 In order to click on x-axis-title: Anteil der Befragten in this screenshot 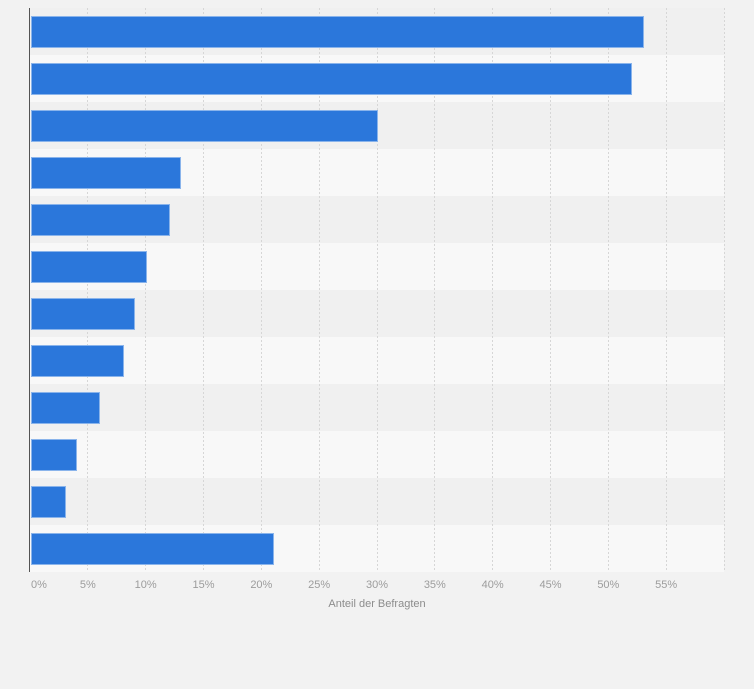, I will do `click(377, 604)`.